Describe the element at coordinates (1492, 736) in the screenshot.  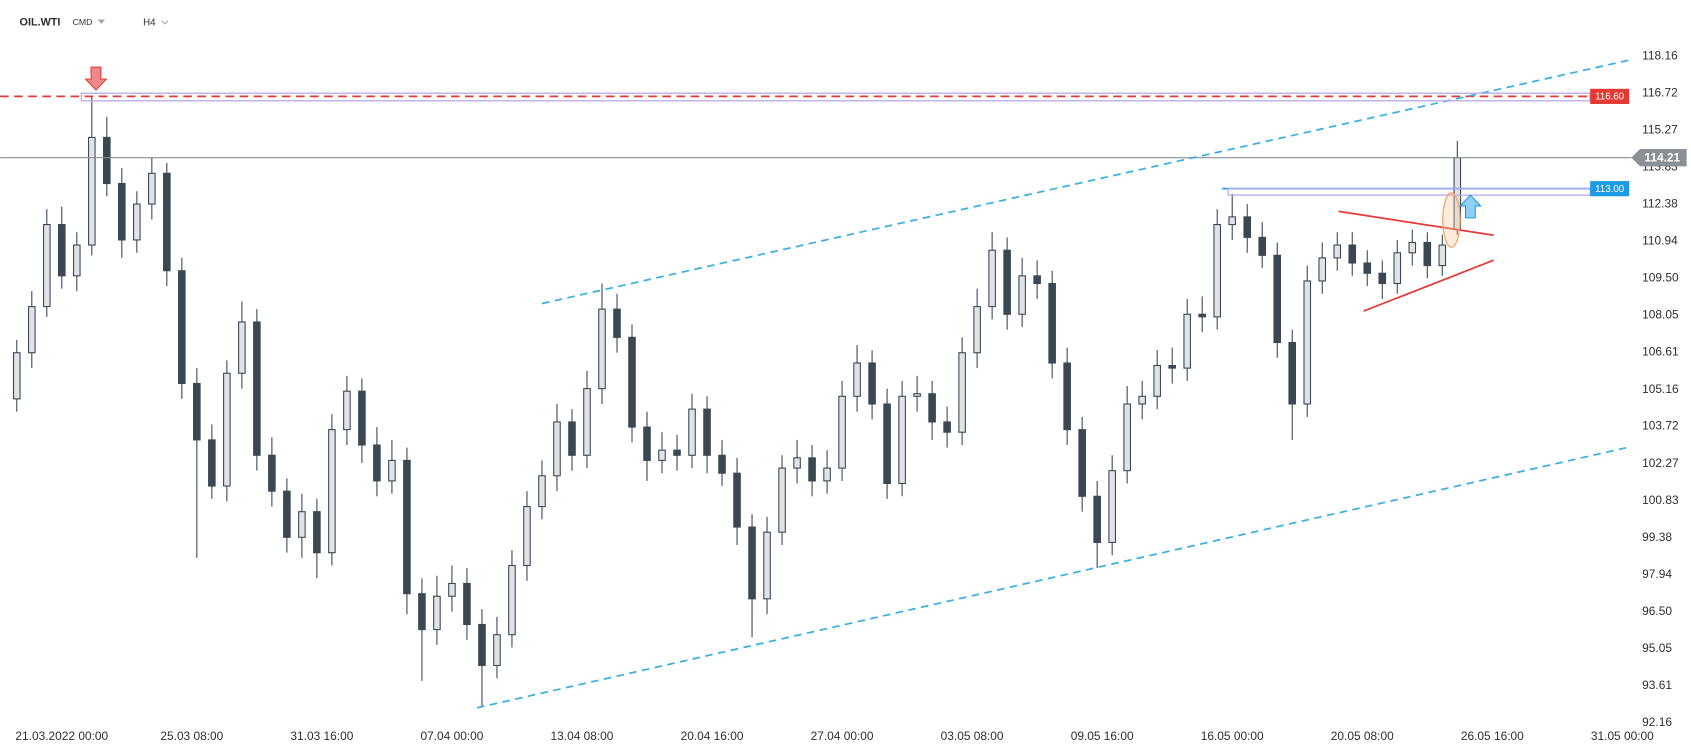
I see `x-tick-label: 26.05 16:00` at that location.